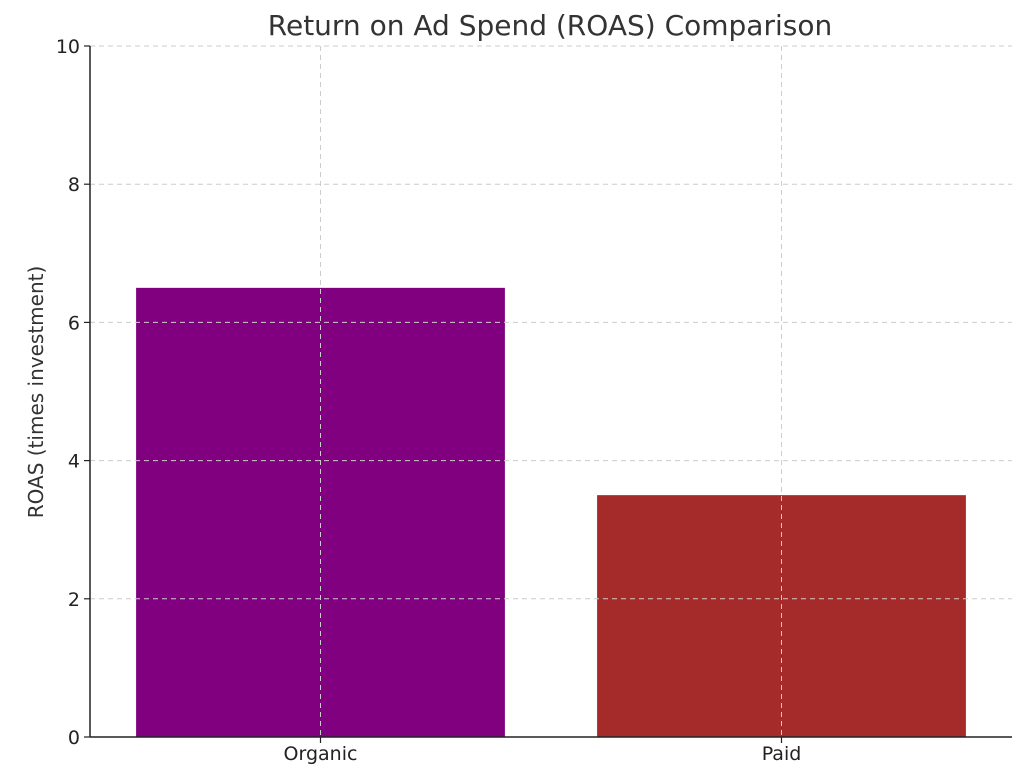 Image resolution: width=1024 pixels, height=778 pixels. Describe the element at coordinates (74, 738) in the screenshot. I see `y-tick-label: 0` at that location.